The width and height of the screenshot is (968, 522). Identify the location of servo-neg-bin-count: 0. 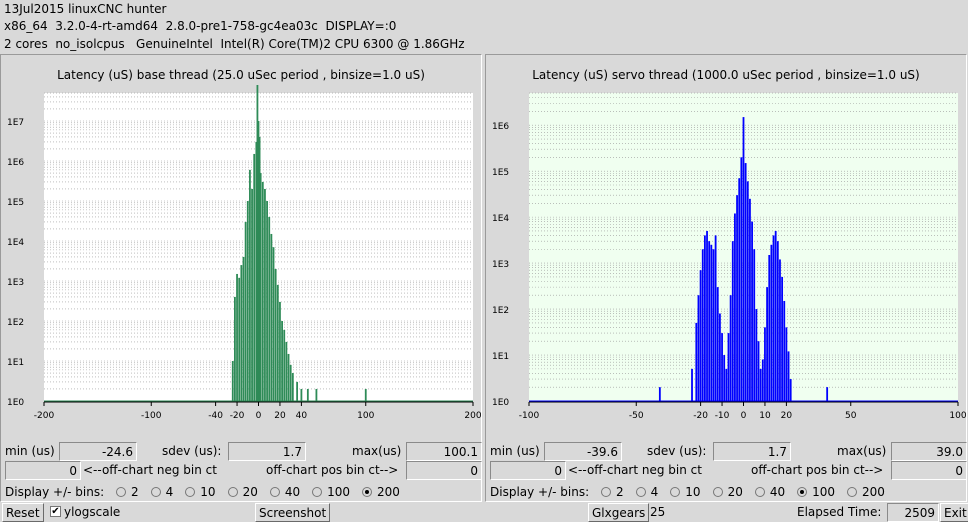
(528, 470).